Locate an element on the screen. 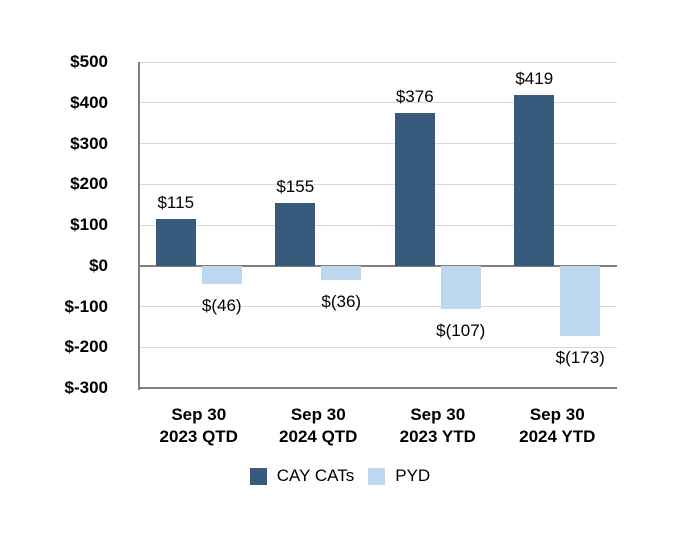 This screenshot has height=546, width=680. bar-value-label: $155 is located at coordinates (295, 186).